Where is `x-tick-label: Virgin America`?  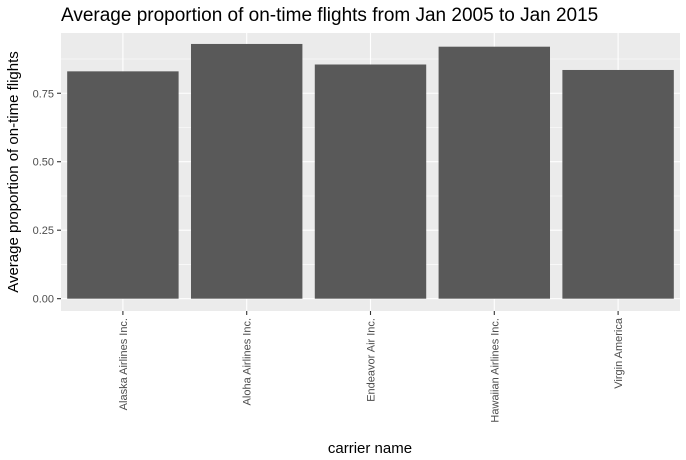 x-tick-label: Virgin America is located at coordinates (619, 353).